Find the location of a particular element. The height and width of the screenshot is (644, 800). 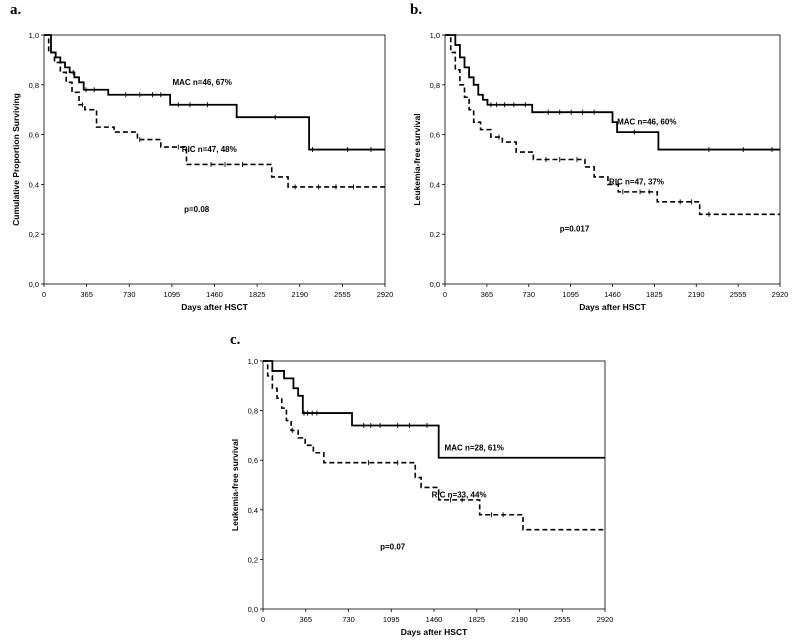

panel-label: b. is located at coordinates (416, 10).